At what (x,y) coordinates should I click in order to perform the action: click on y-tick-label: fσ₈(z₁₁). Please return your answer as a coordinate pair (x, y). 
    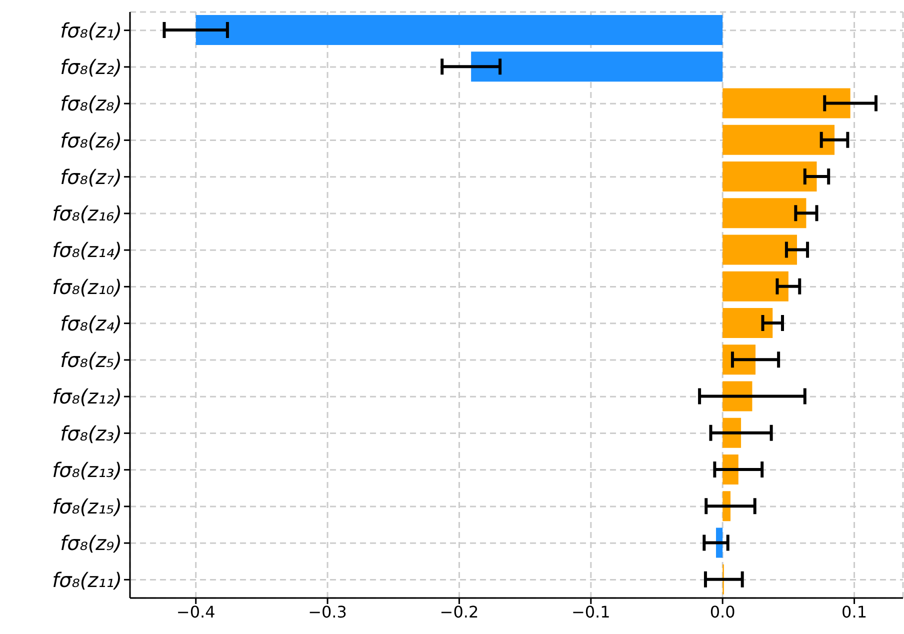
    Looking at the image, I should click on (87, 580).